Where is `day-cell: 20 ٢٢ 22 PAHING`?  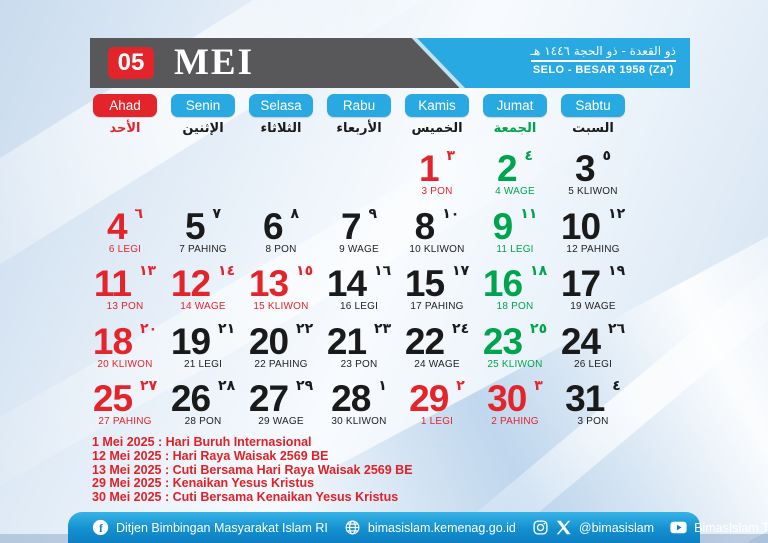 day-cell: 20 ٢٢ 22 PAHING is located at coordinates (281, 348).